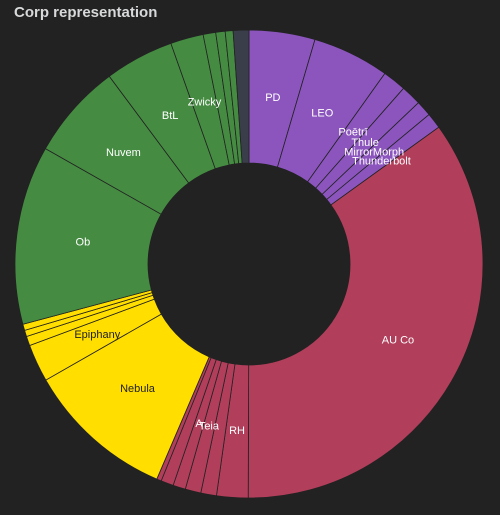  I want to click on slice-label: Thunderbolt, so click(381, 161).